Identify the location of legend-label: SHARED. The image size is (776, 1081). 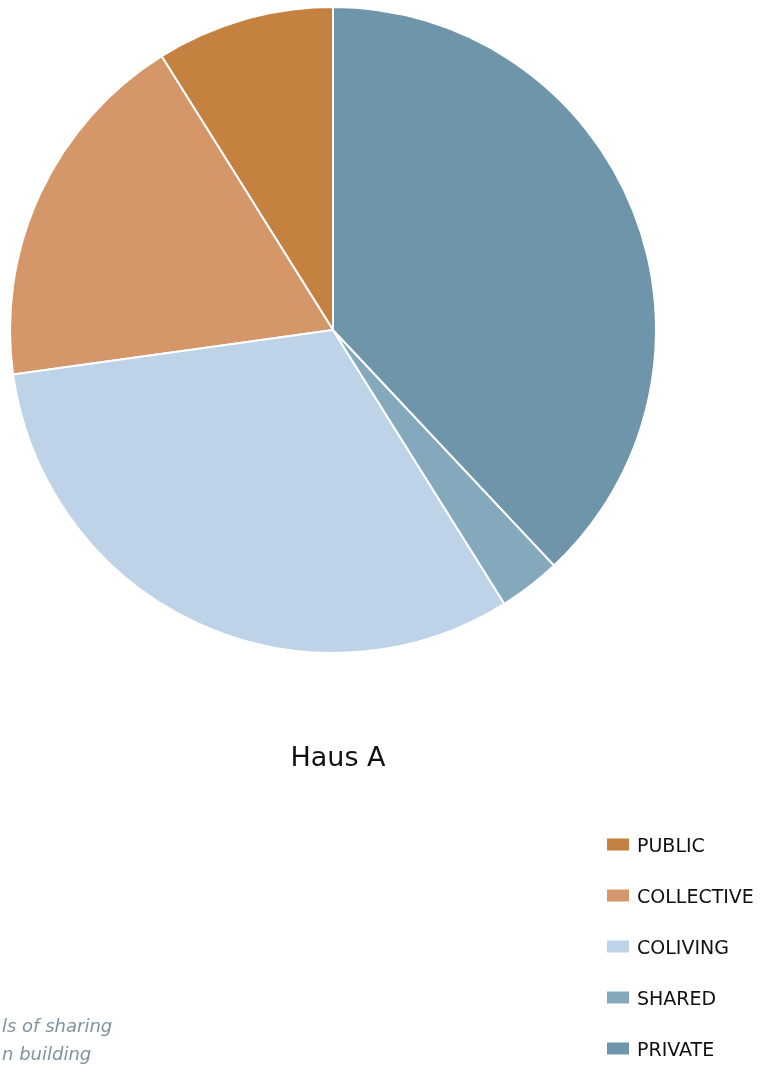
(677, 997).